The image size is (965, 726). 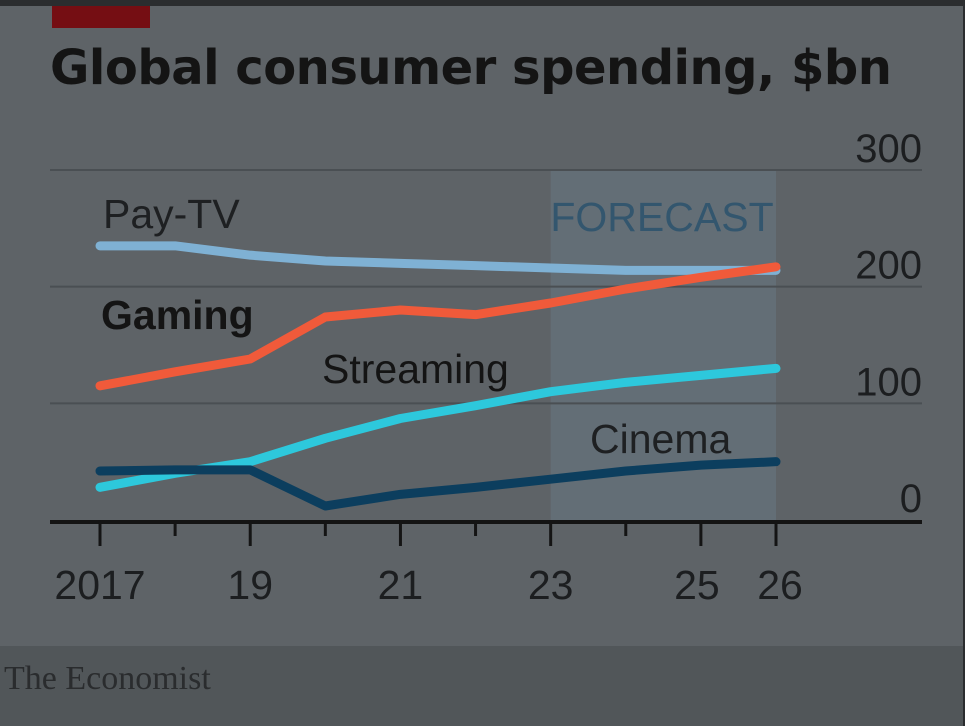 What do you see at coordinates (697, 585) in the screenshot?
I see `x-tick-label: 25` at bounding box center [697, 585].